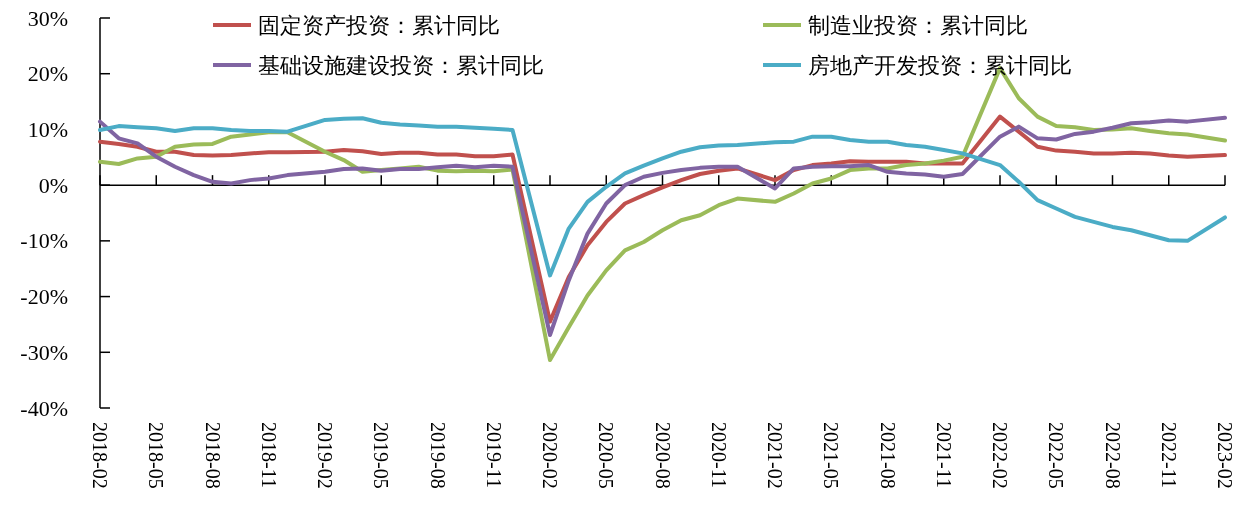  Describe the element at coordinates (831, 455) in the screenshot. I see `x-tick-label: 2021-05` at that location.